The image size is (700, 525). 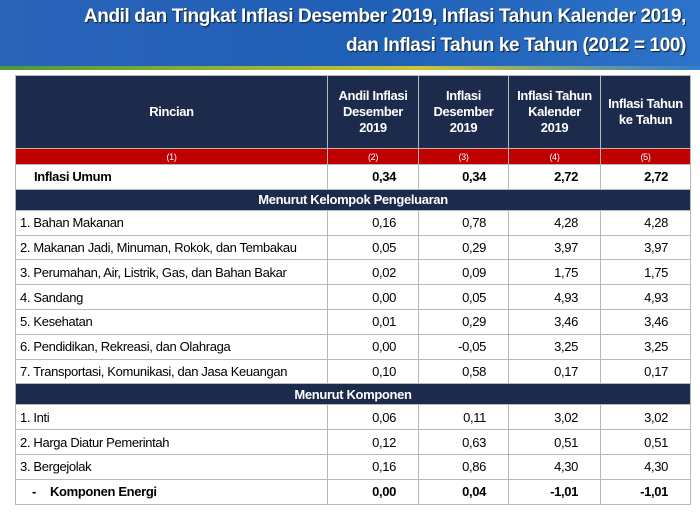 What do you see at coordinates (463, 156) in the screenshot?
I see `column-number: (3)` at bounding box center [463, 156].